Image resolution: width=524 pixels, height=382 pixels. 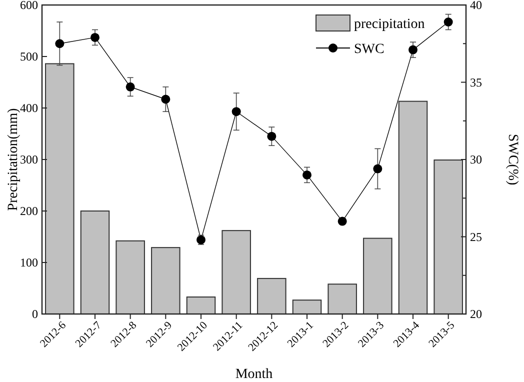 I want to click on y-tick-label: 500, so click(x=29, y=57).